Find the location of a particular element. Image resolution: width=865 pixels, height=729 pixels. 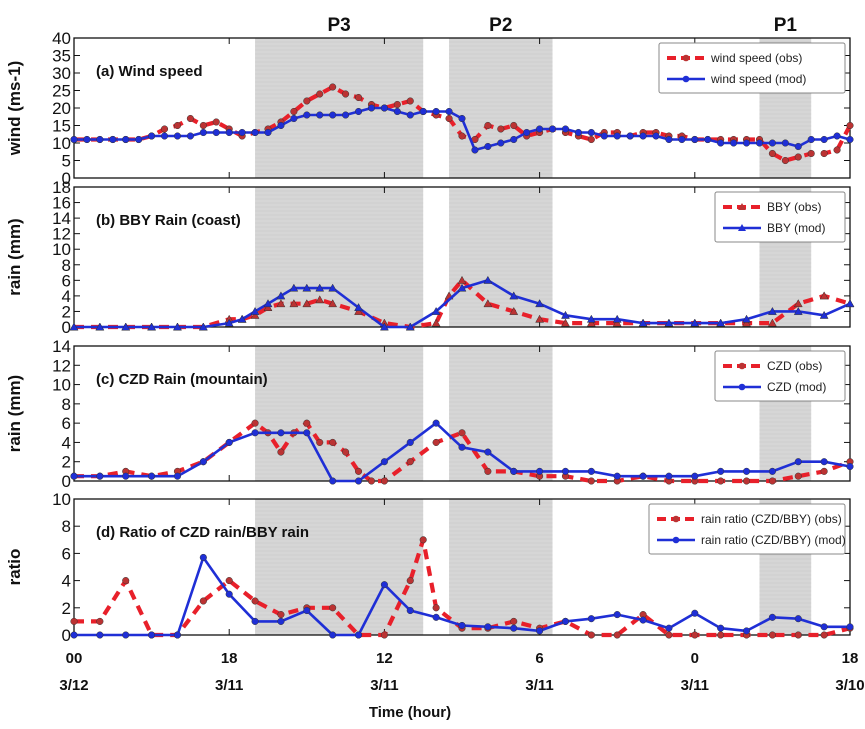

x-tick-hour: 18 is located at coordinates (850, 658).